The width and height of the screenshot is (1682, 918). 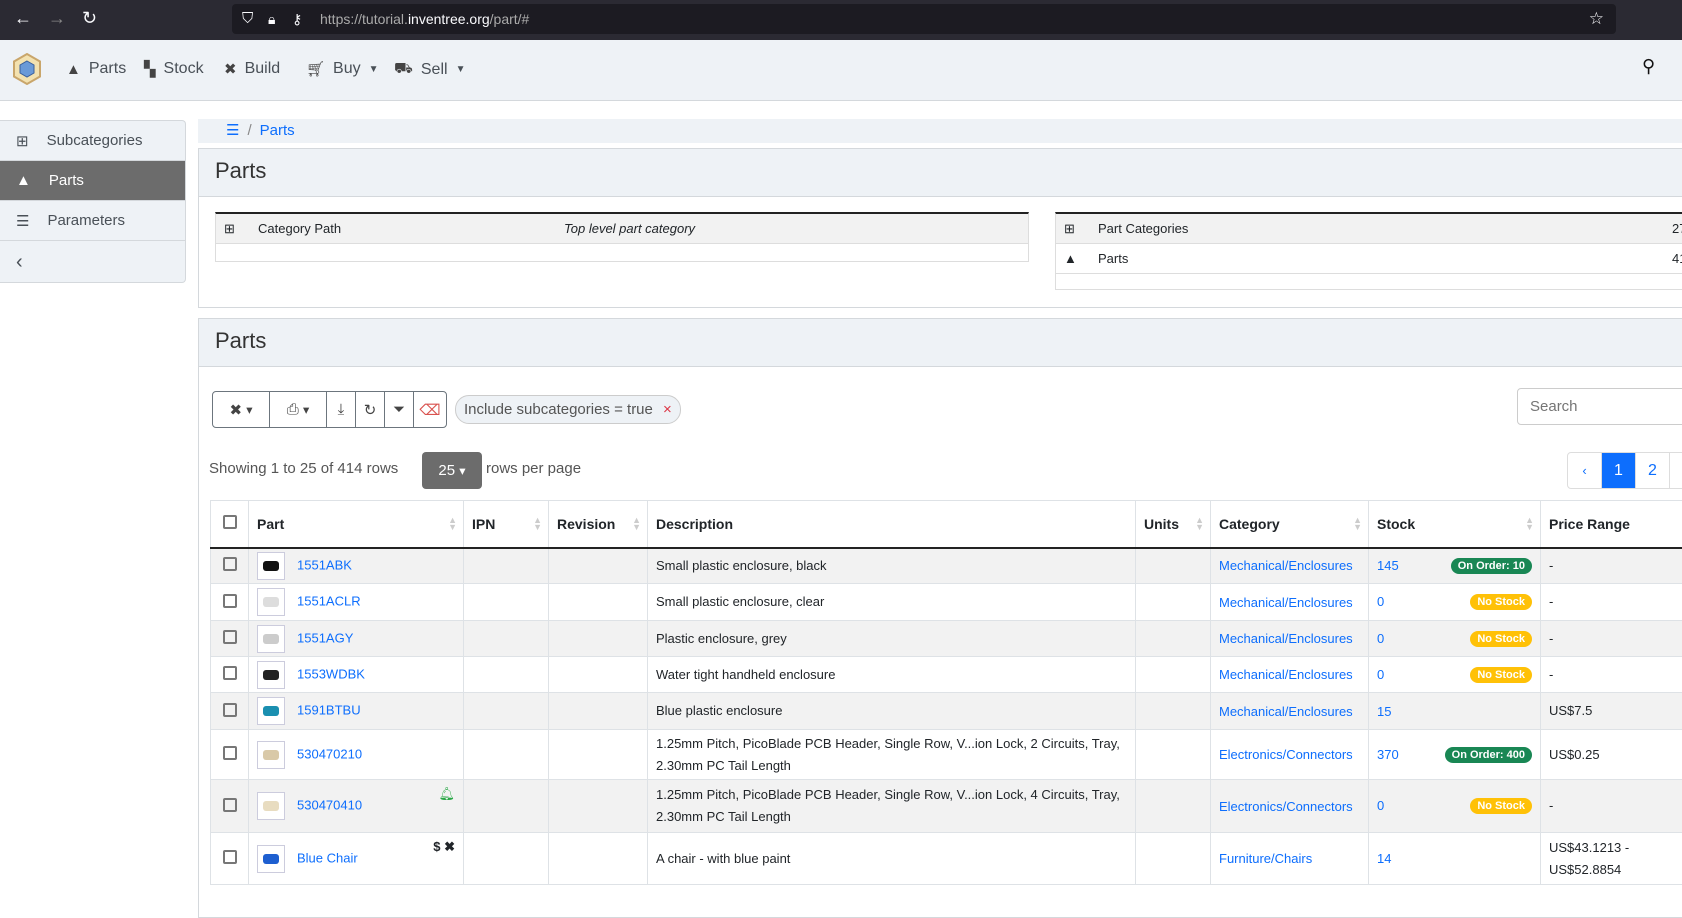 What do you see at coordinates (430, 409) in the screenshot?
I see `clear-filters-button: ⌫` at bounding box center [430, 409].